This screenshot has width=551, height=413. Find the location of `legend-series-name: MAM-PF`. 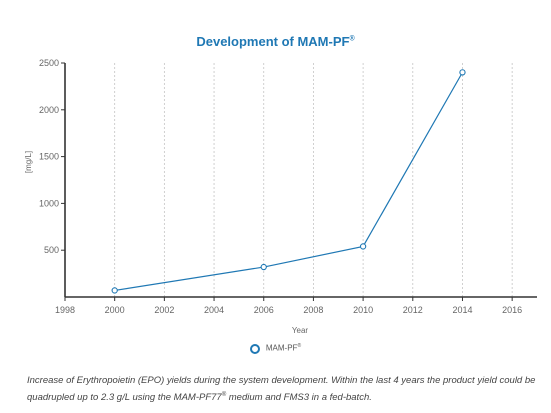

legend-series-name: MAM-PF is located at coordinates (281, 348).